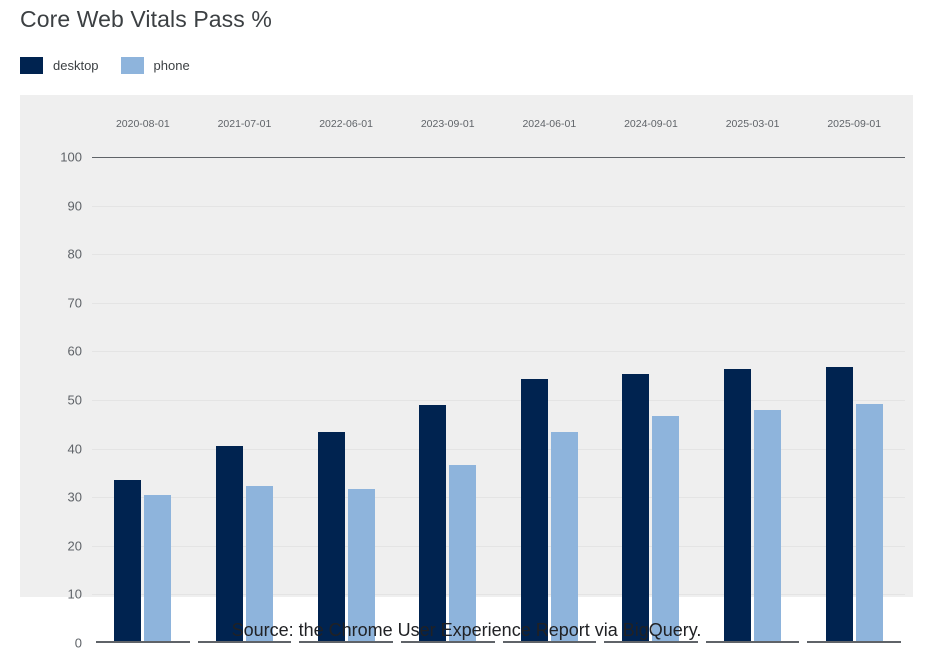  What do you see at coordinates (74, 254) in the screenshot?
I see `y-axis-tick-label: 80` at bounding box center [74, 254].